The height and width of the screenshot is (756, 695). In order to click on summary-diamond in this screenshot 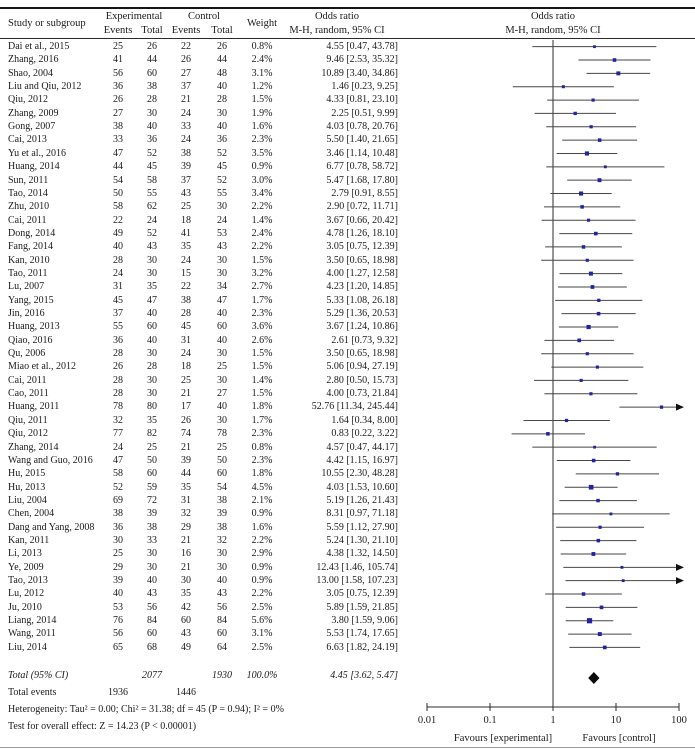, I will do `click(594, 678)`.